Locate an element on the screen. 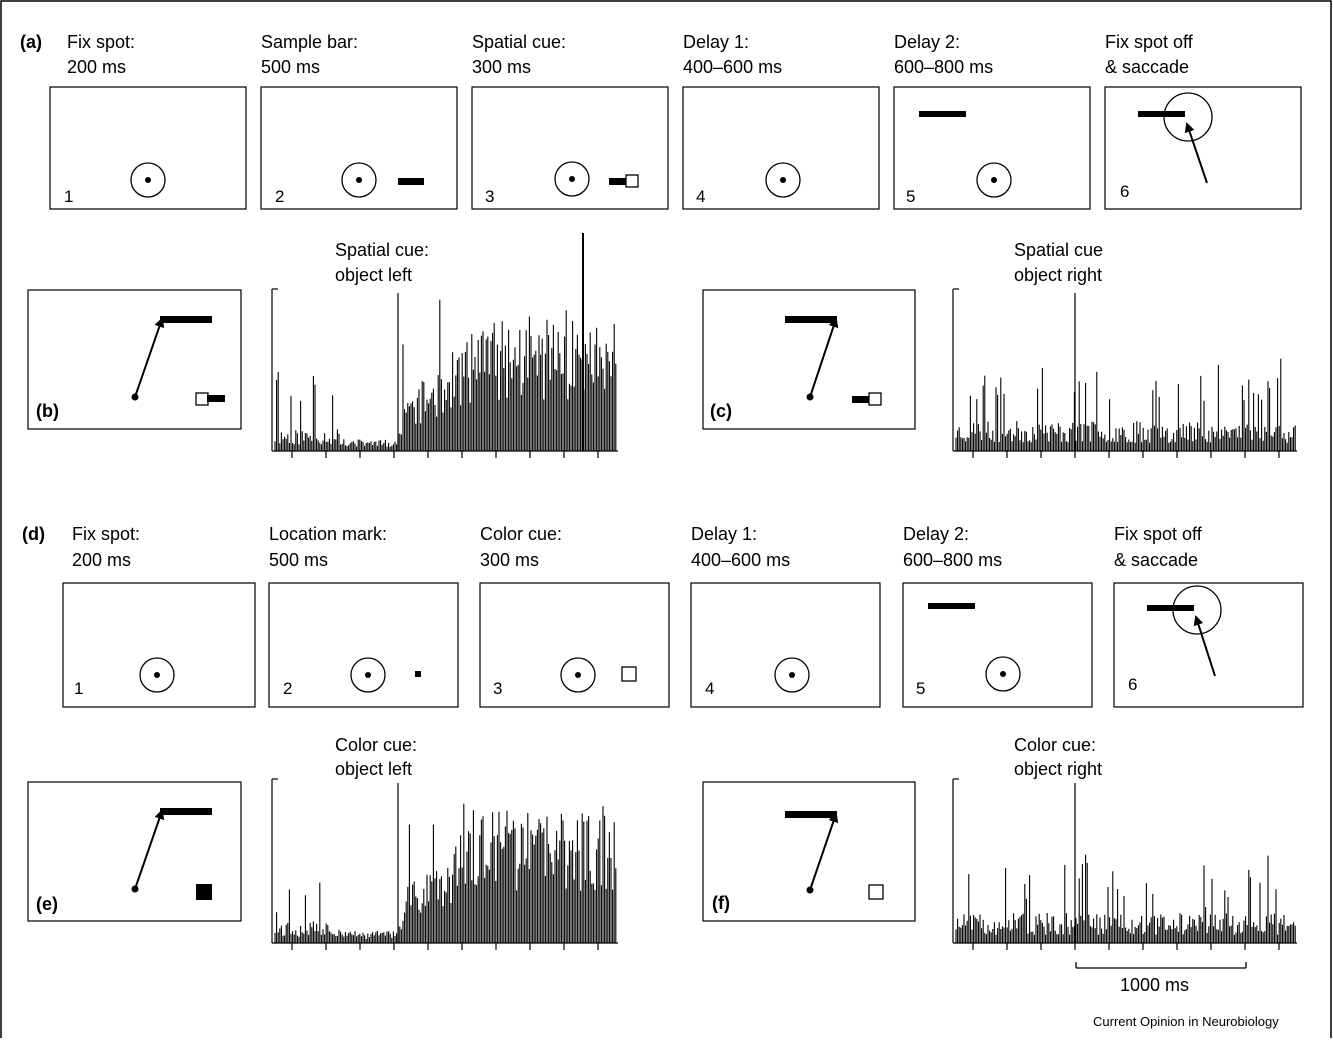 This screenshot has height=1043, width=1333. d-frame1-label1: Fix spot: is located at coordinates (106, 534).